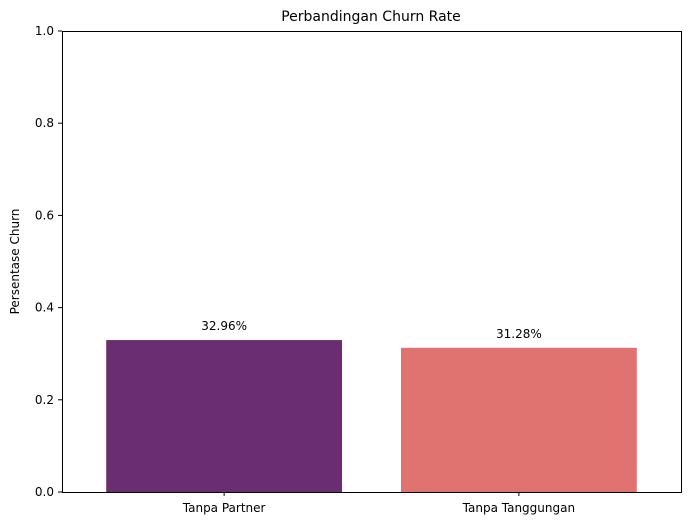 The width and height of the screenshot is (691, 526). I want to click on y-axis-ticks: 0.0 0.2 0.4 0.6 0.8 1.0, so click(48, 261).